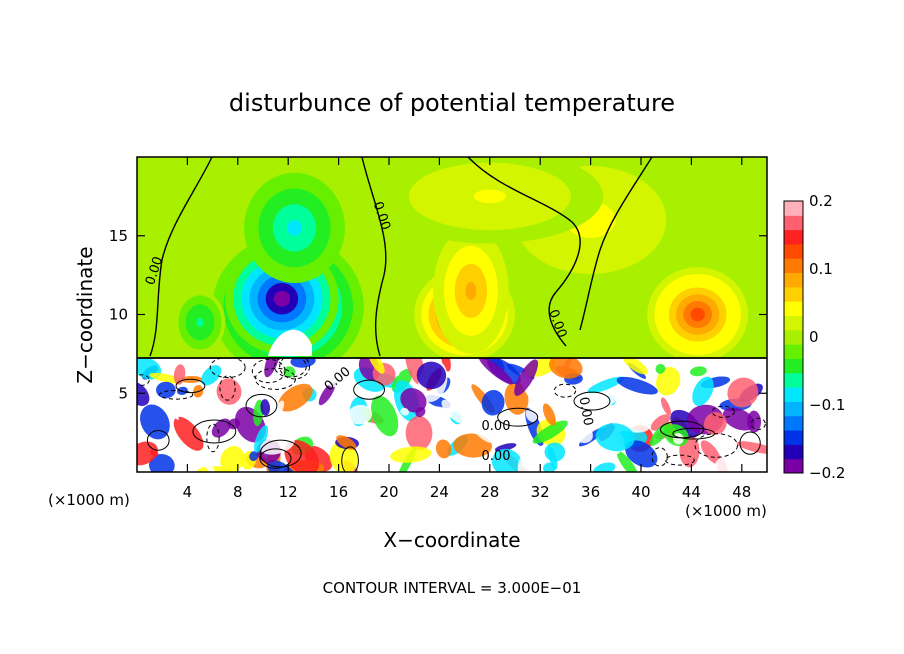 The width and height of the screenshot is (904, 654). I want to click on x-tick-label: 44, so click(691, 492).